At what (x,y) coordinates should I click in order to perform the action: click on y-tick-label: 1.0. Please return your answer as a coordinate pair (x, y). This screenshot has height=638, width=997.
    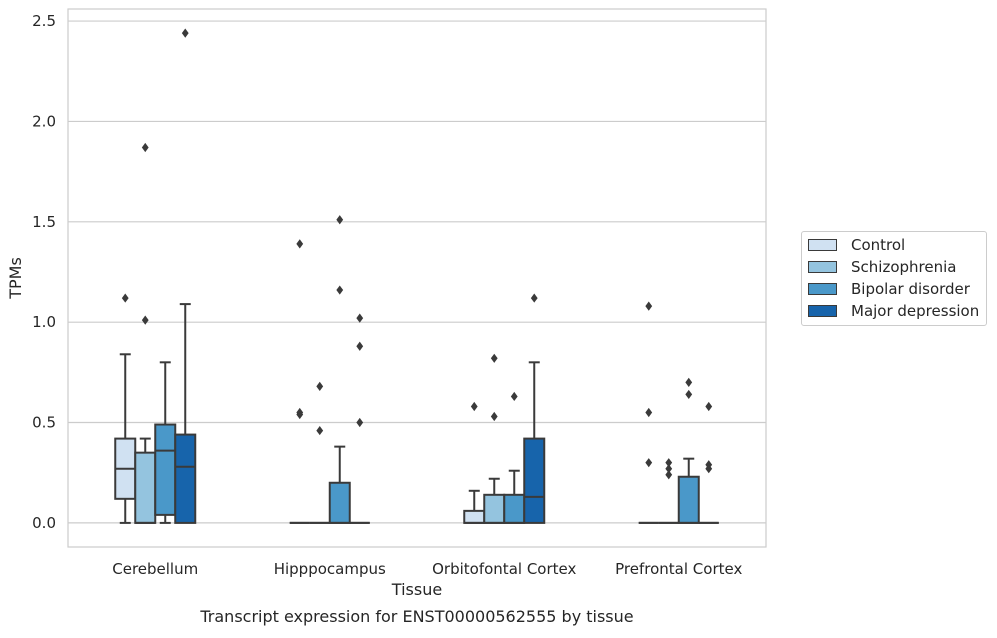
    Looking at the image, I should click on (44, 322).